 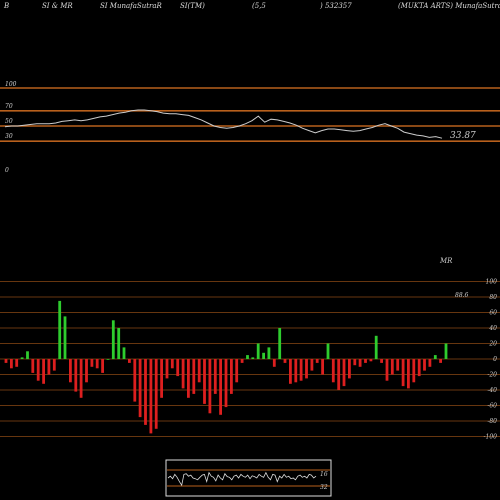 What do you see at coordinates (324, 487) in the screenshot?
I see `mini-label-lower: 32` at bounding box center [324, 487].